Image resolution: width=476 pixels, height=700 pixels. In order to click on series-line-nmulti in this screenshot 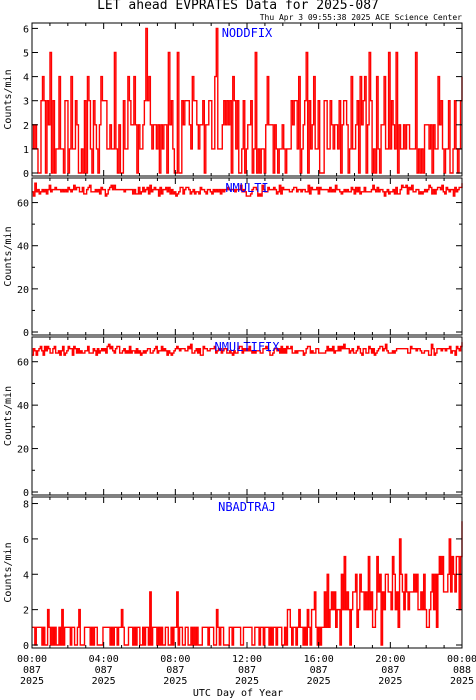, I will do `click(247, 189)`.